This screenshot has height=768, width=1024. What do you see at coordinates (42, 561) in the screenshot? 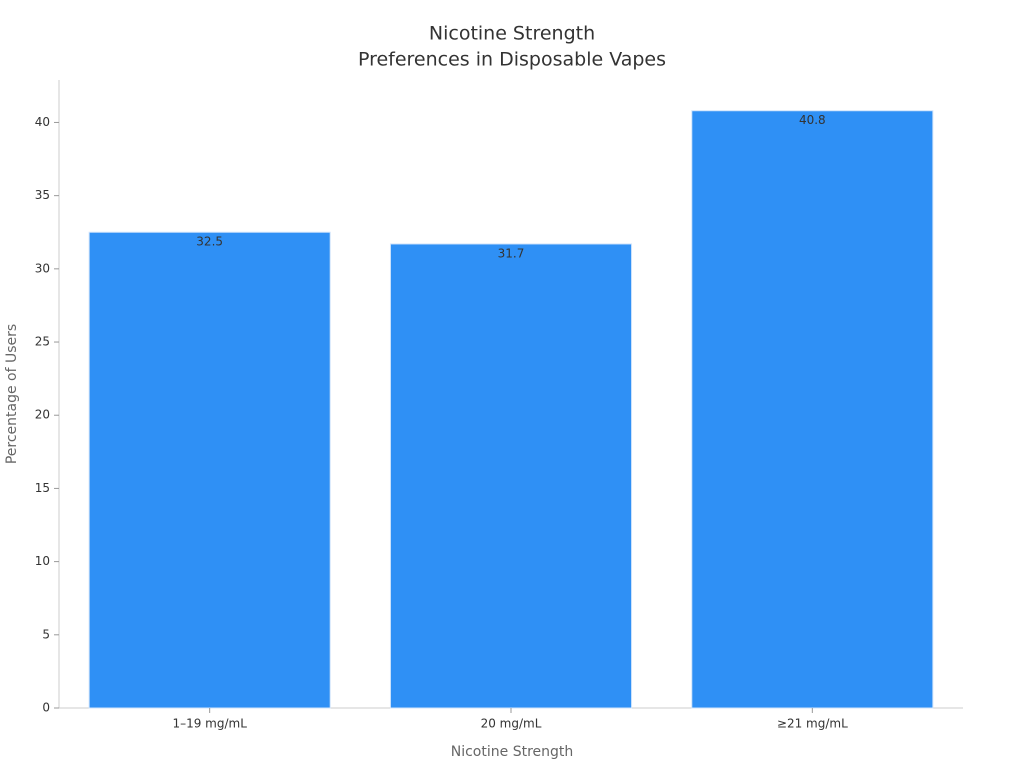
I see `y-tick-label: 10` at bounding box center [42, 561].